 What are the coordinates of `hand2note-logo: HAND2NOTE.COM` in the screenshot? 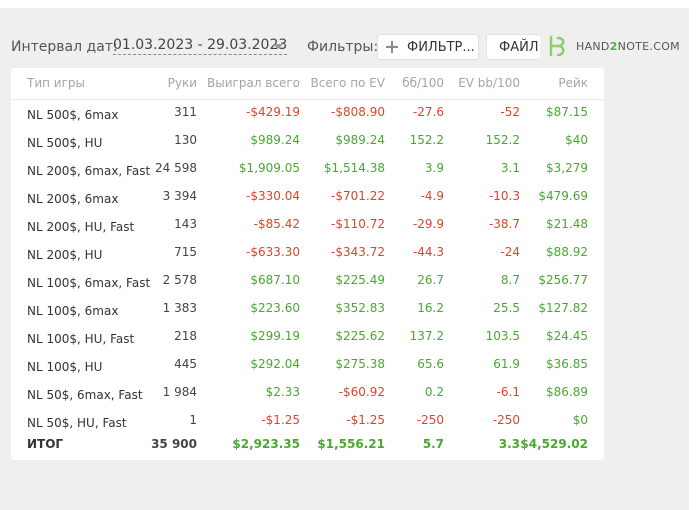 It's located at (614, 46).